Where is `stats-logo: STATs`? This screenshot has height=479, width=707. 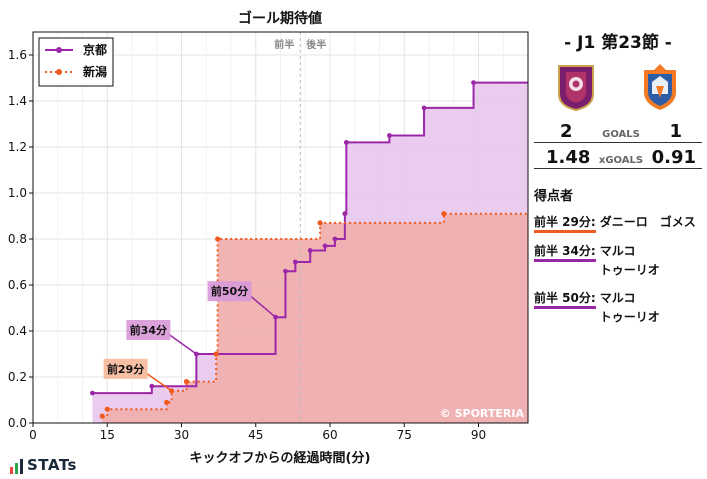 stats-logo: STATs is located at coordinates (43, 465).